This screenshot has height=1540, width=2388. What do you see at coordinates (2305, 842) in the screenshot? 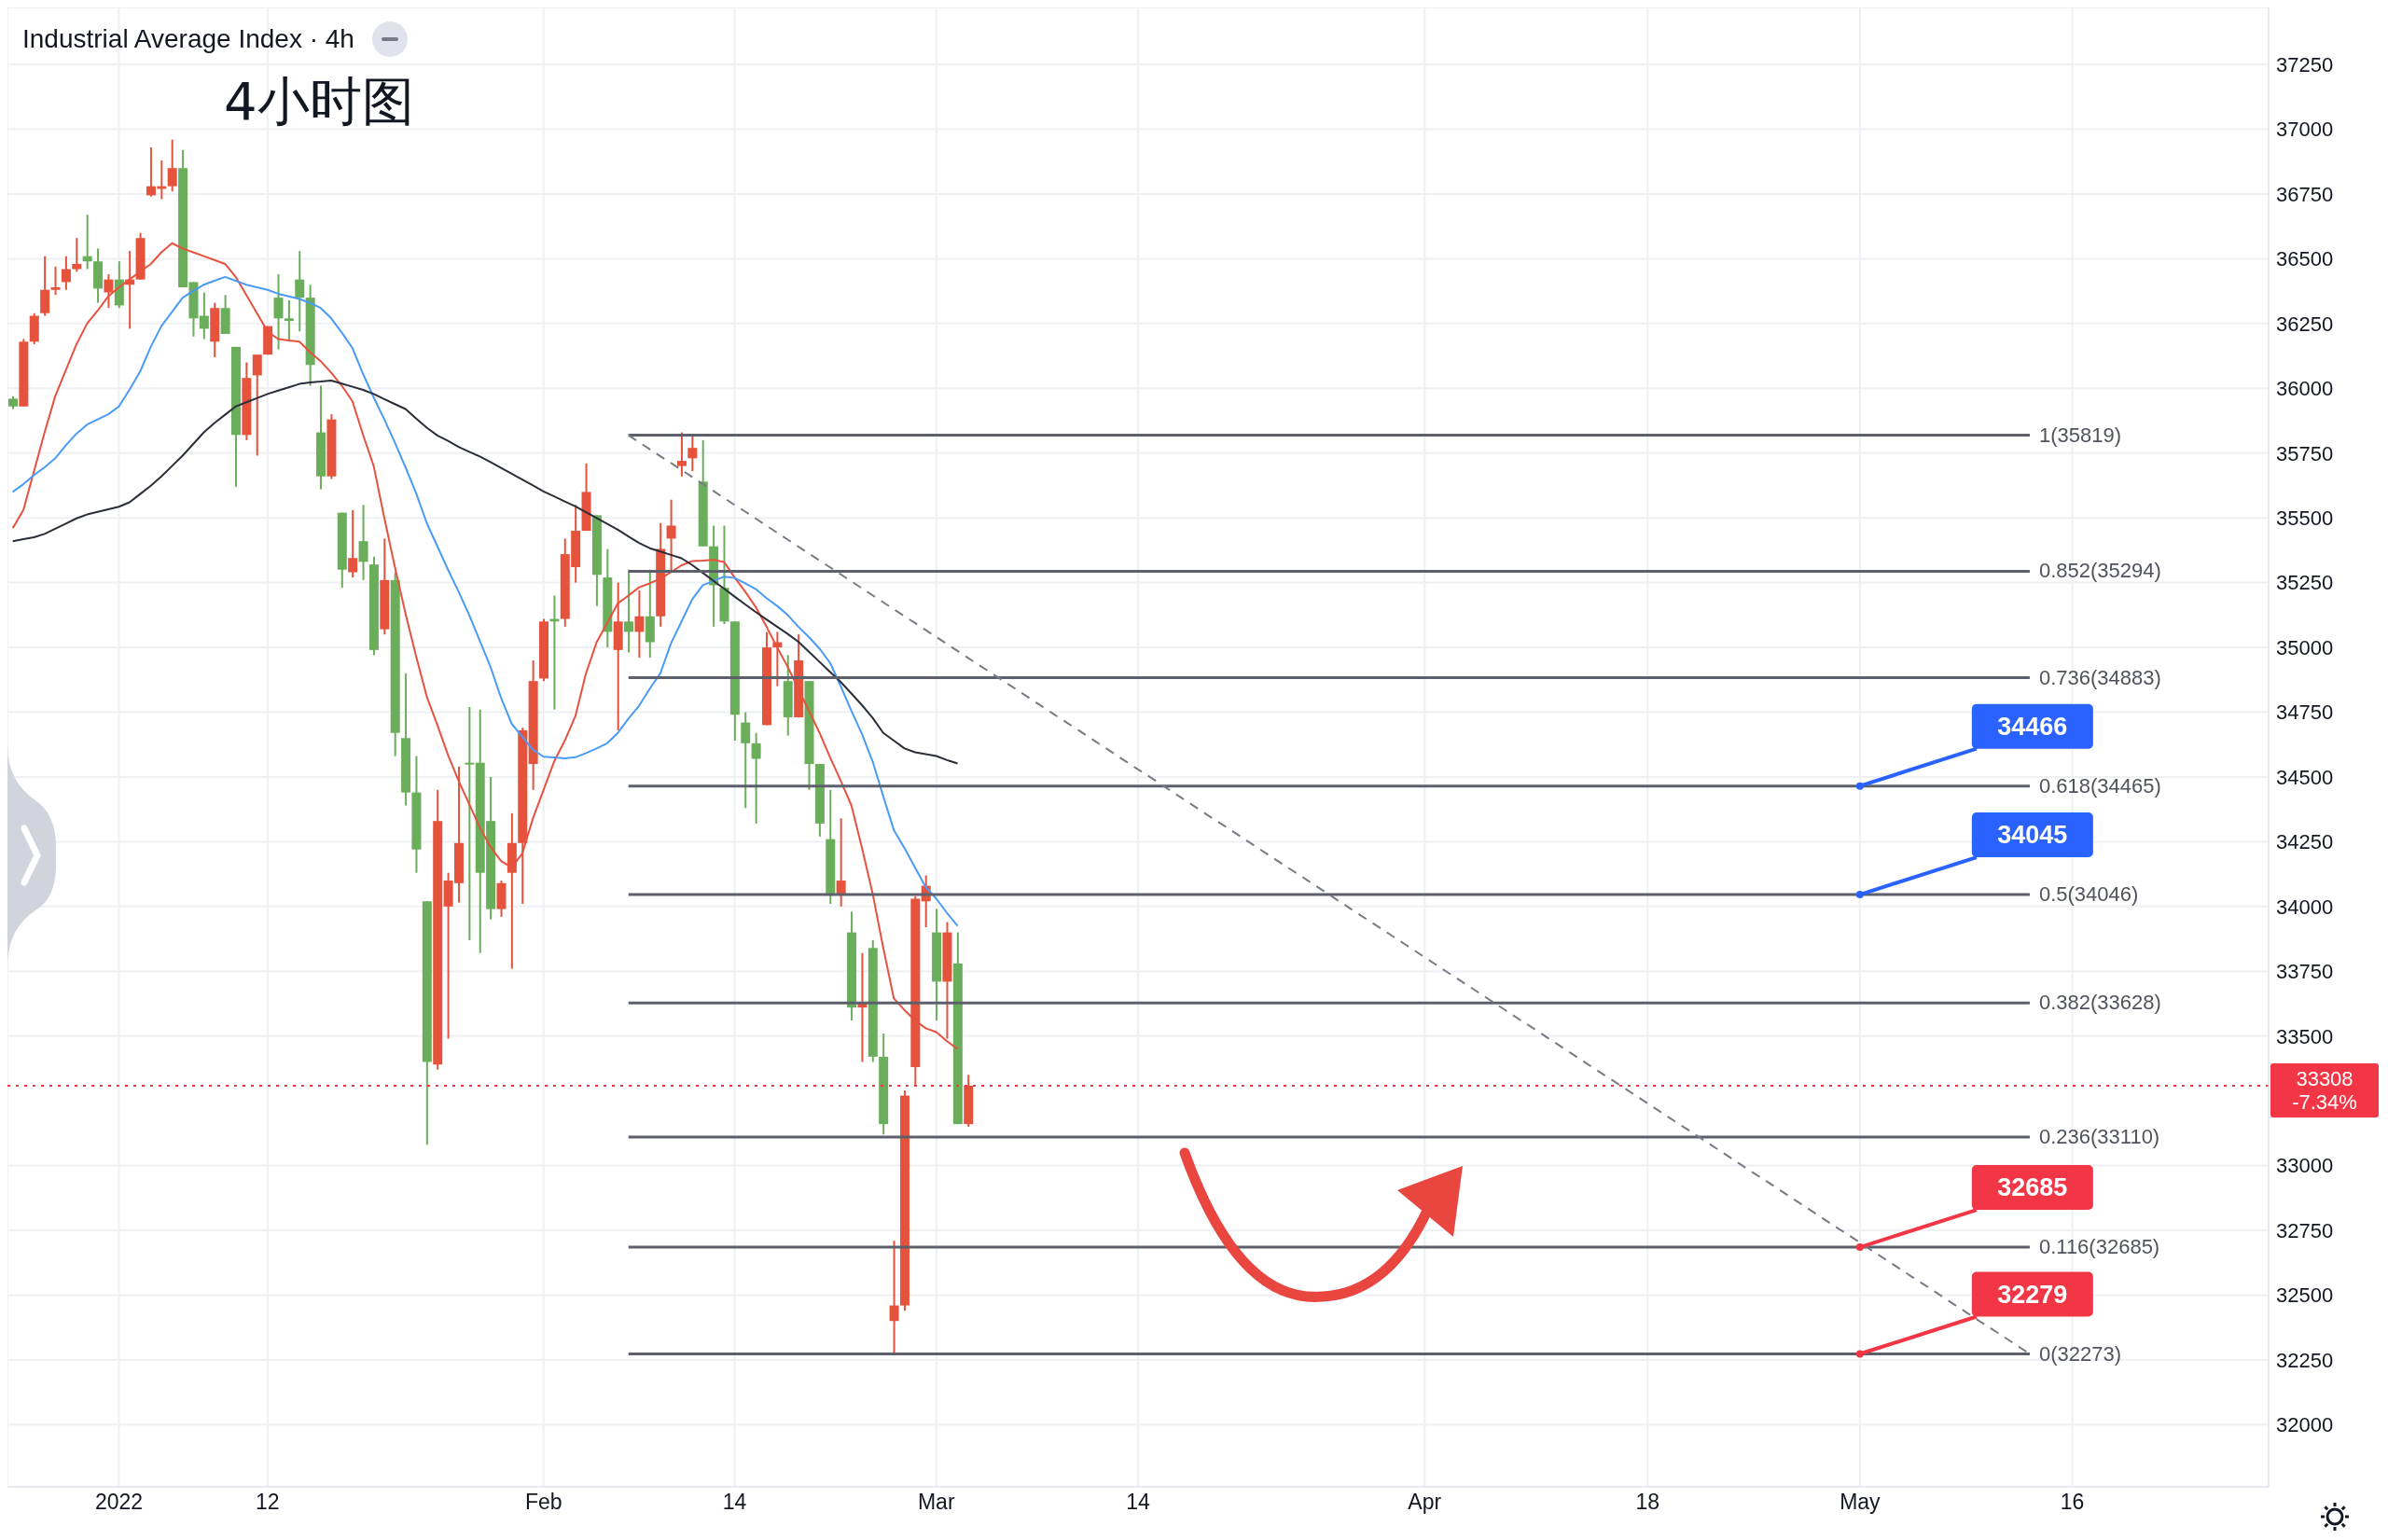
I see `y-tick-label: 34250` at bounding box center [2305, 842].